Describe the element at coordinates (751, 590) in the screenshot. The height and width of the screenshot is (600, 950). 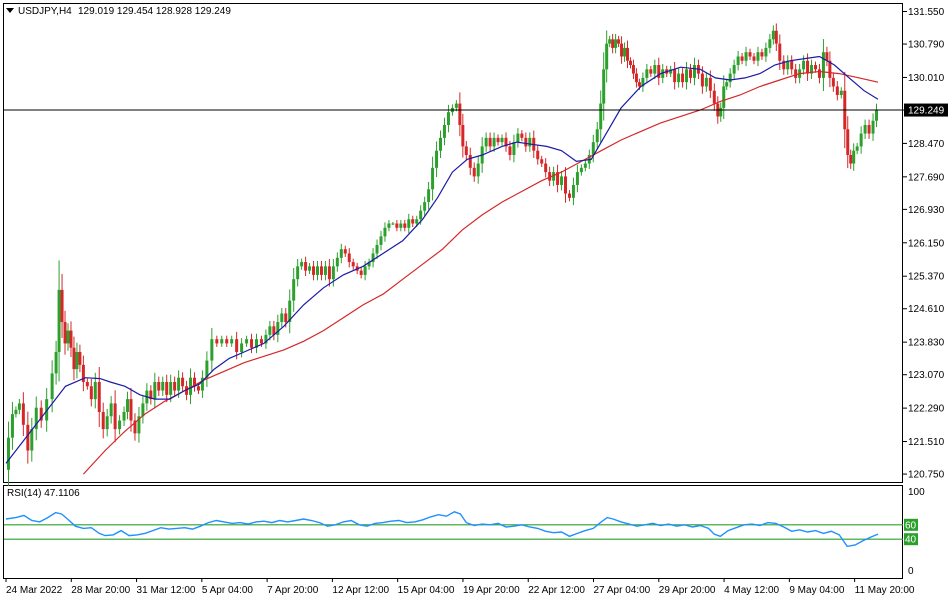
I see `time-tick-label: 4 May 12:00` at that location.